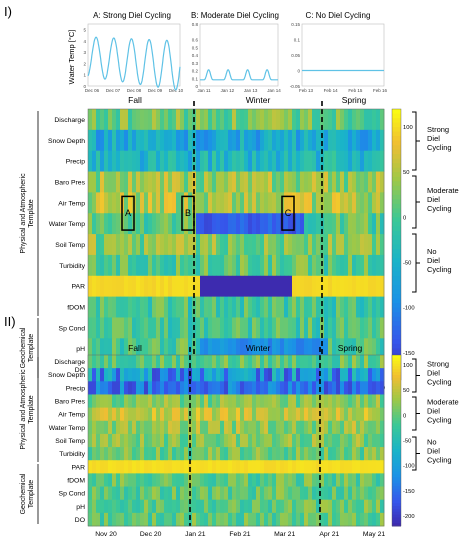  What do you see at coordinates (31, 213) in the screenshot?
I see `group-label: Template` at bounding box center [31, 213].